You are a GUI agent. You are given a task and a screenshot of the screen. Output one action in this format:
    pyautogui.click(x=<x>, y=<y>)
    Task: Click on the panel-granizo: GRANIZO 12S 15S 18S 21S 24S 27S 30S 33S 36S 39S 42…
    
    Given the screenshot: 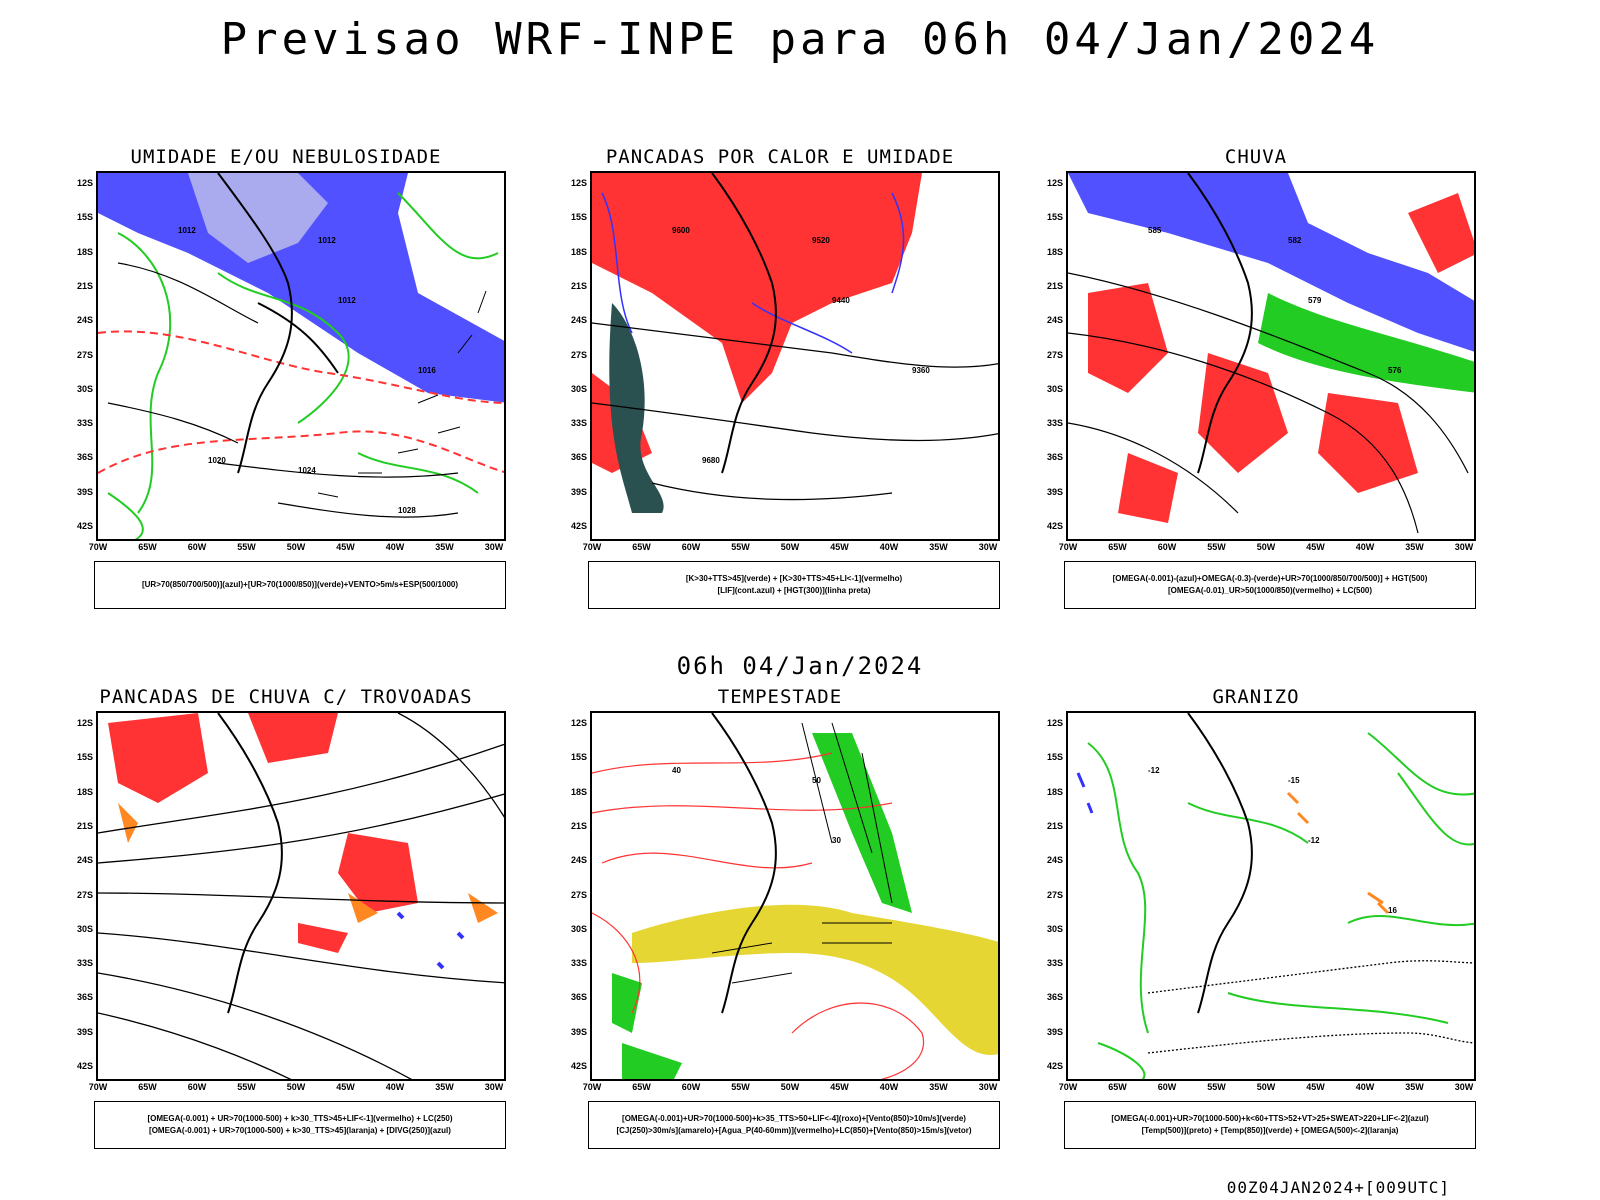 What is the action you would take?
    pyautogui.click(x=1256, y=923)
    